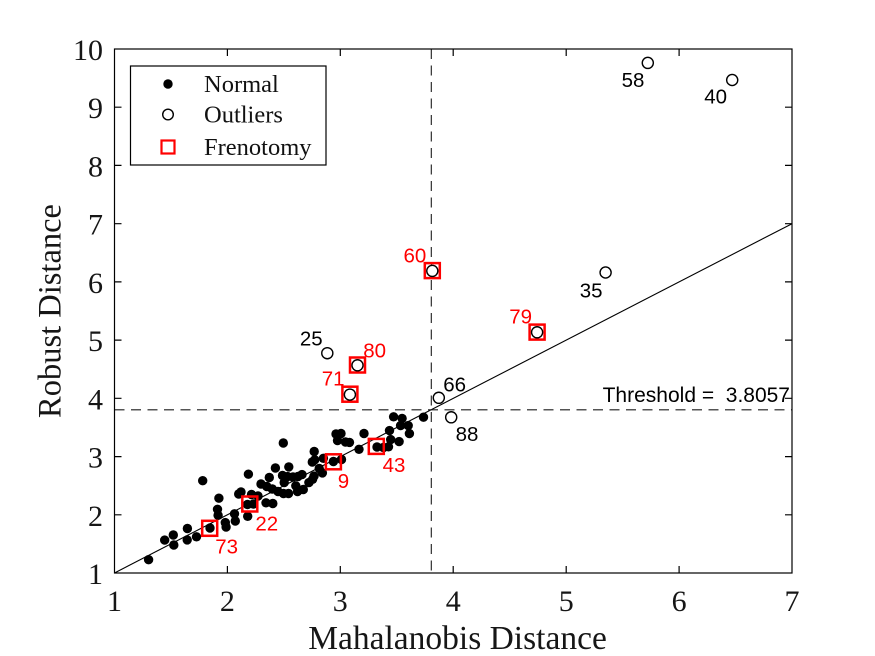 The height and width of the screenshot is (656, 875). I want to click on svg-text: 66, so click(454, 385).